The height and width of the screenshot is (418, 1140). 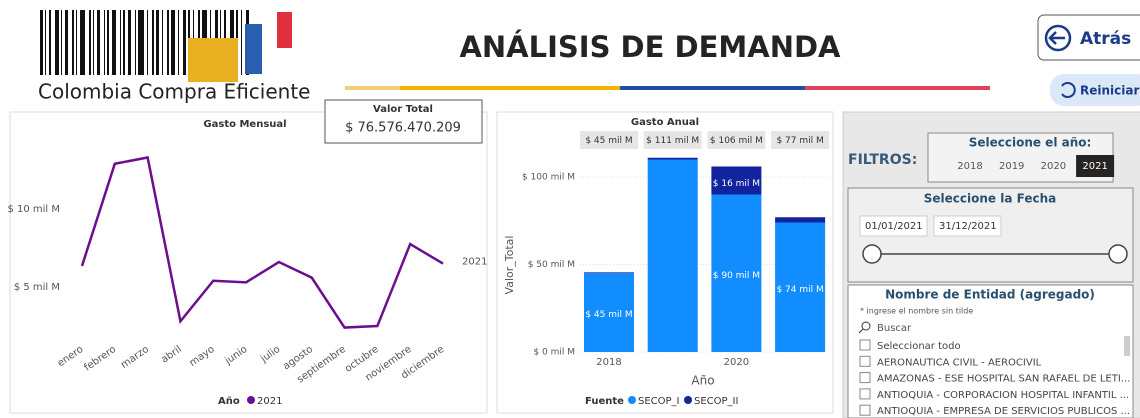 I want to click on entity-hint: * ingrese el nombre sin tilde, so click(x=916, y=311).